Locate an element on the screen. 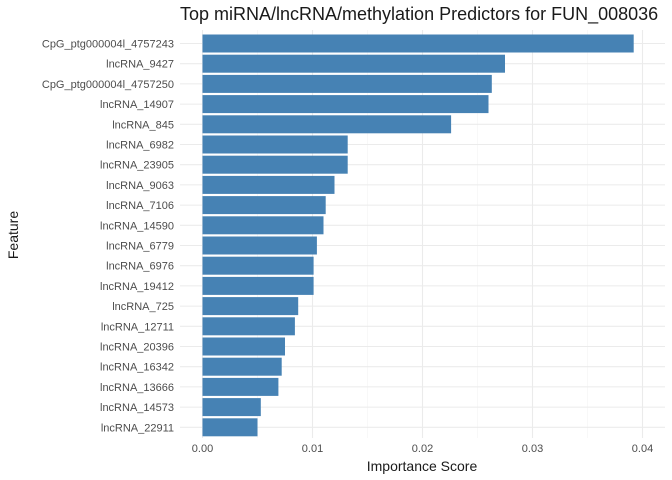 The width and height of the screenshot is (672, 480). y-tick-label: lncRNA_845 is located at coordinates (143, 125).